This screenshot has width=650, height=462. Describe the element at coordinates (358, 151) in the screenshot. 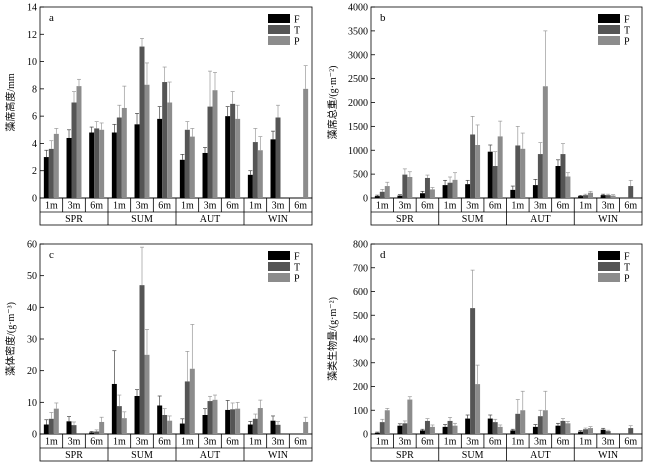

I see `y-tick-label: 1000` at that location.